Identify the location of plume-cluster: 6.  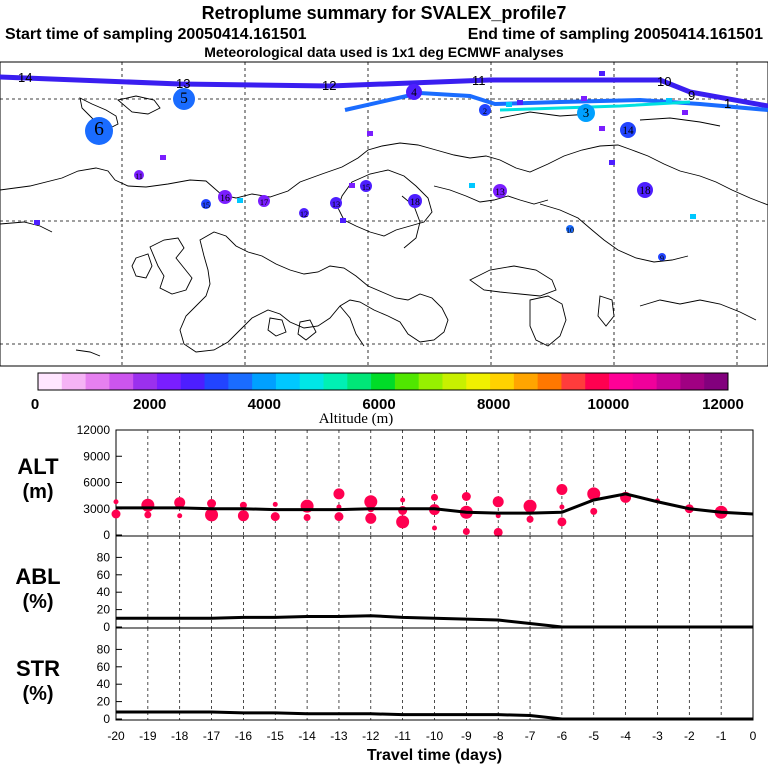
(99, 131).